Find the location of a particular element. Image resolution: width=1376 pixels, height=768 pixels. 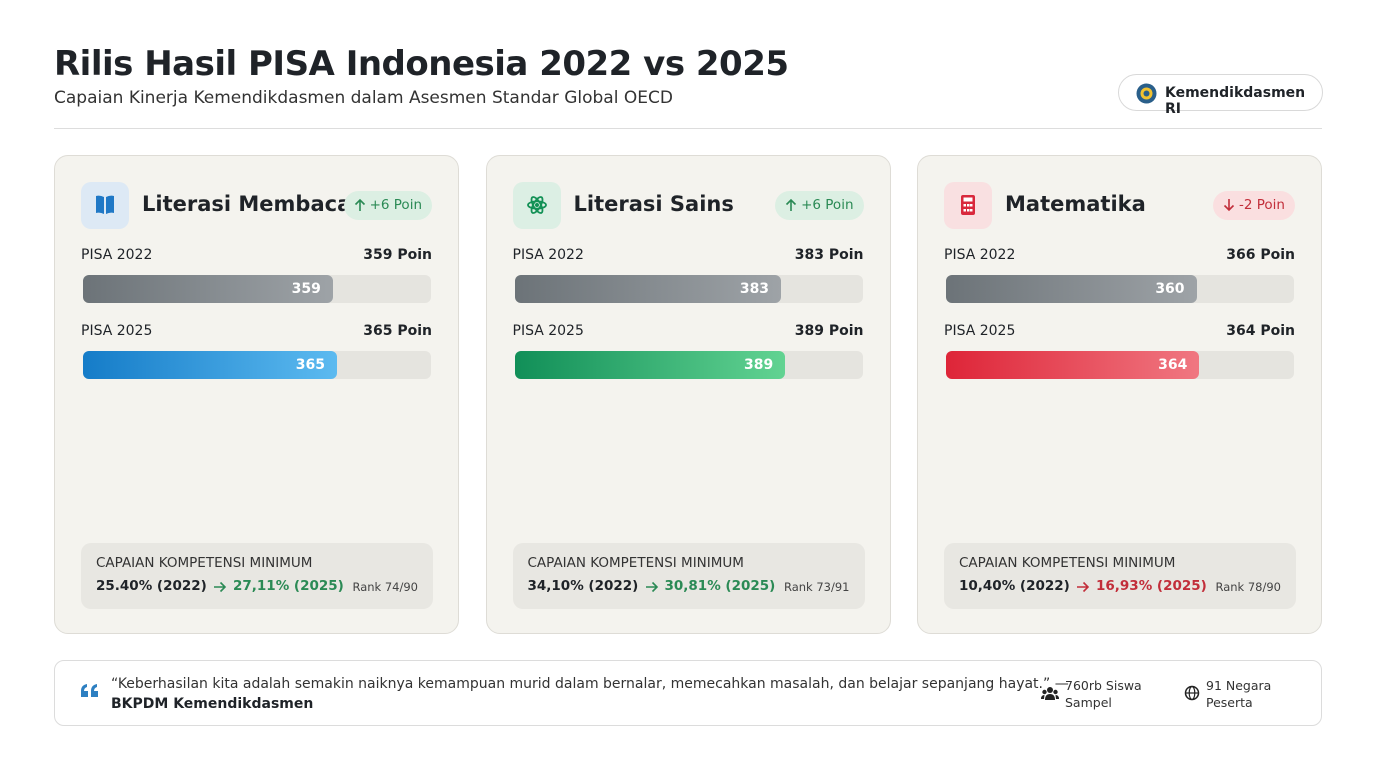

bar-track: 360 is located at coordinates (1120, 289).